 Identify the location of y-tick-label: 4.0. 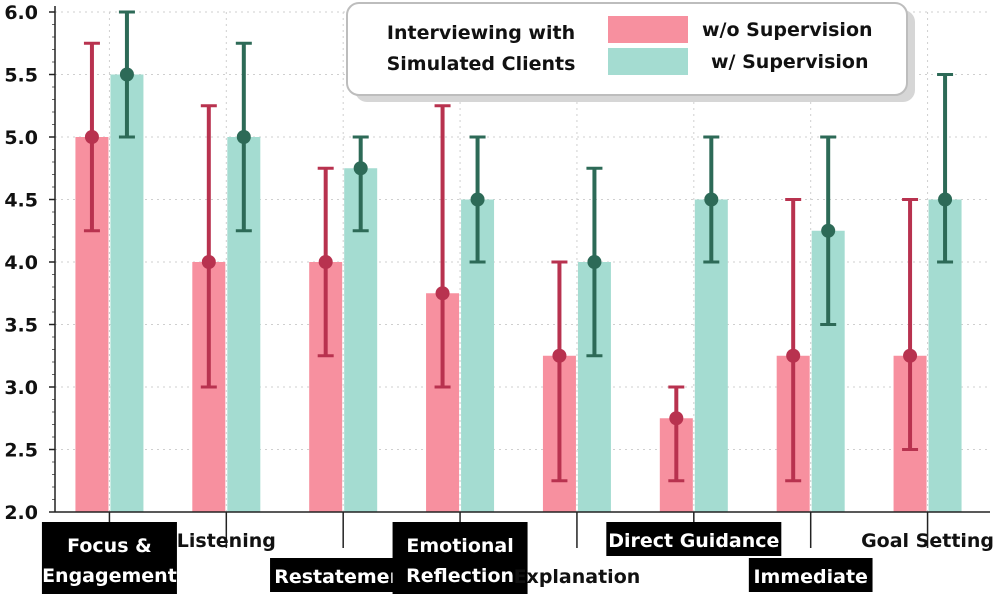
(21, 263).